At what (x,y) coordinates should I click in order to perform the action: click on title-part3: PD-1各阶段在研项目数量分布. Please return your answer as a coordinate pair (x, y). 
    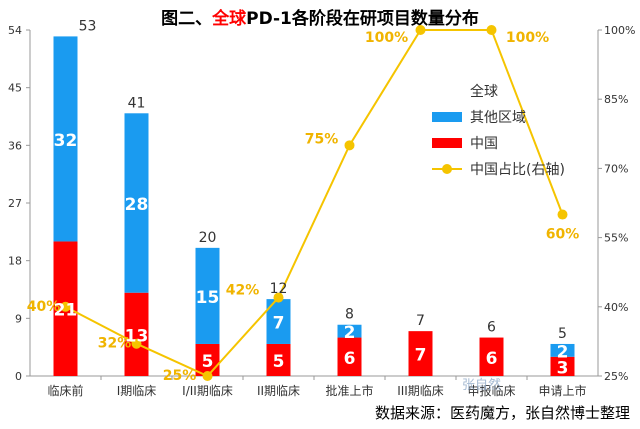
    Looking at the image, I should click on (362, 19).